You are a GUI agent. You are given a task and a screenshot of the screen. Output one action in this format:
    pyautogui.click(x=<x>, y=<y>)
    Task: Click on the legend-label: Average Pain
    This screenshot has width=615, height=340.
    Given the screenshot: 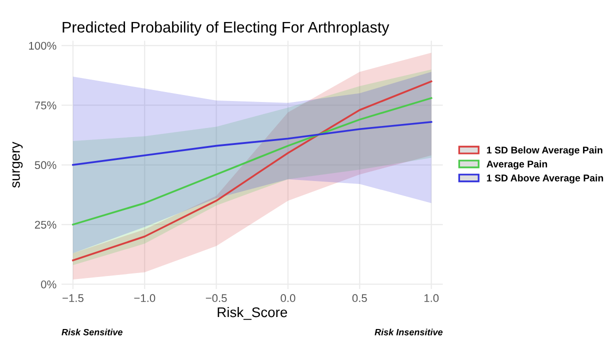 What is the action you would take?
    pyautogui.click(x=517, y=165)
    